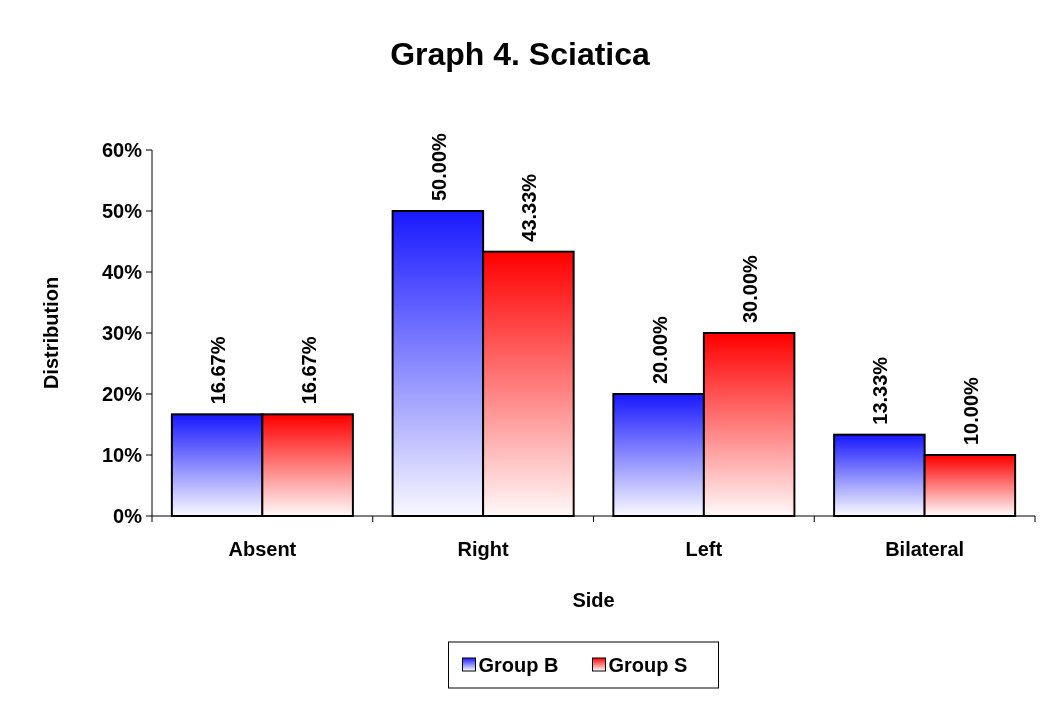  Describe the element at coordinates (880, 390) in the screenshot. I see `data-label: 13.33%` at that location.